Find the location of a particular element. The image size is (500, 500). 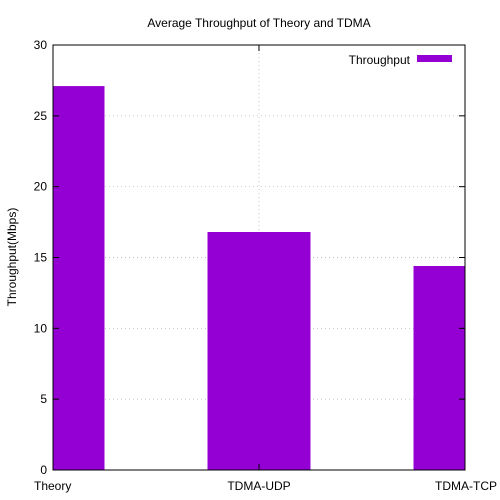

legend: Throughput is located at coordinates (400, 60).